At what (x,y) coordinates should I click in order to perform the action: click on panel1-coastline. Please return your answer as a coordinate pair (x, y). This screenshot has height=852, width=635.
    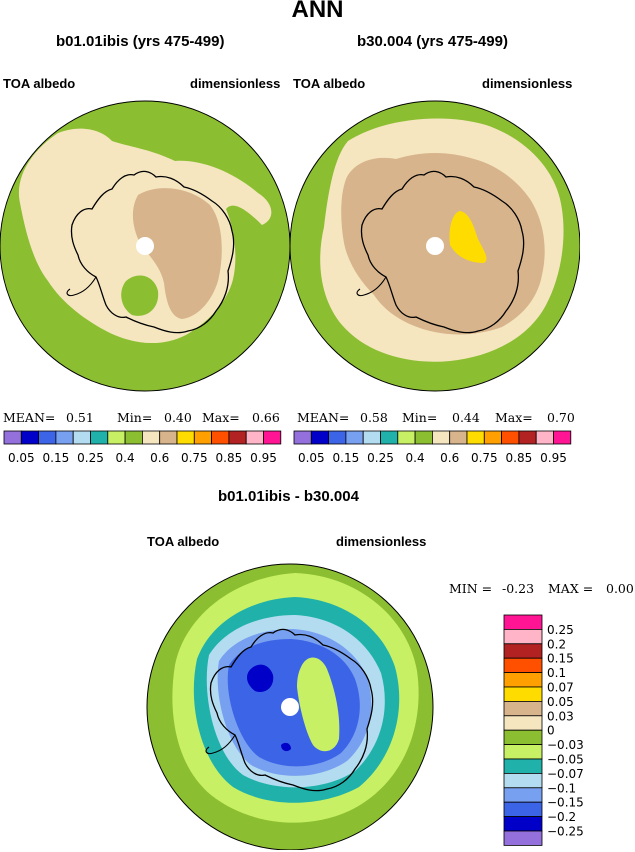
    Looking at the image, I should click on (152, 252).